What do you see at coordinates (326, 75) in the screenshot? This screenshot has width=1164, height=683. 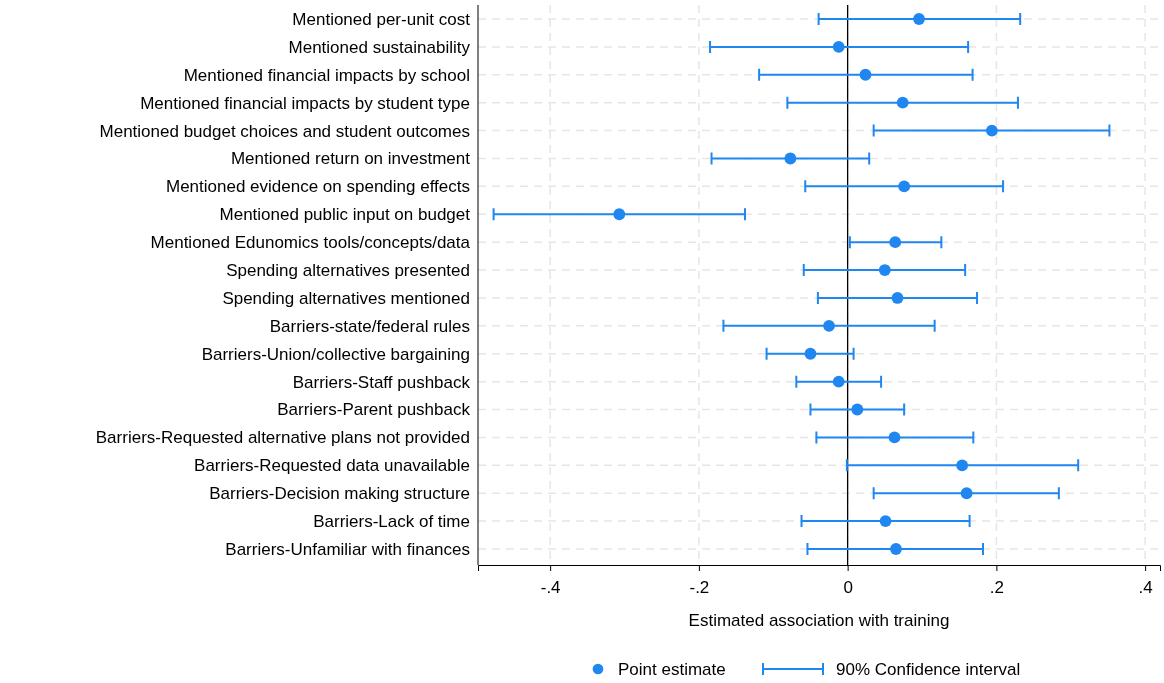 I see `y-tick-label: Mentioned financial impacts by school` at bounding box center [326, 75].